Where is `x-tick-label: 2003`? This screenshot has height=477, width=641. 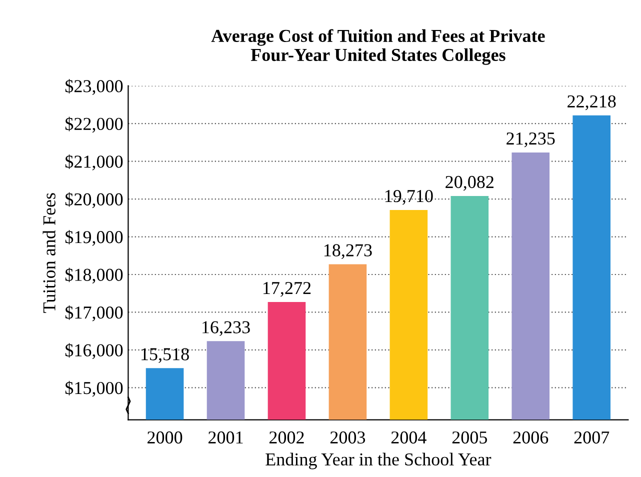
x-tick-label: 2003 is located at coordinates (348, 437).